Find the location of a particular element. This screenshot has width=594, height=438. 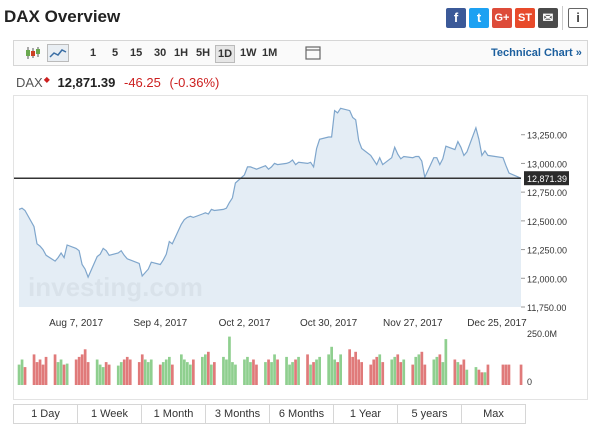

range-1-year: 1 Year is located at coordinates (366, 414).